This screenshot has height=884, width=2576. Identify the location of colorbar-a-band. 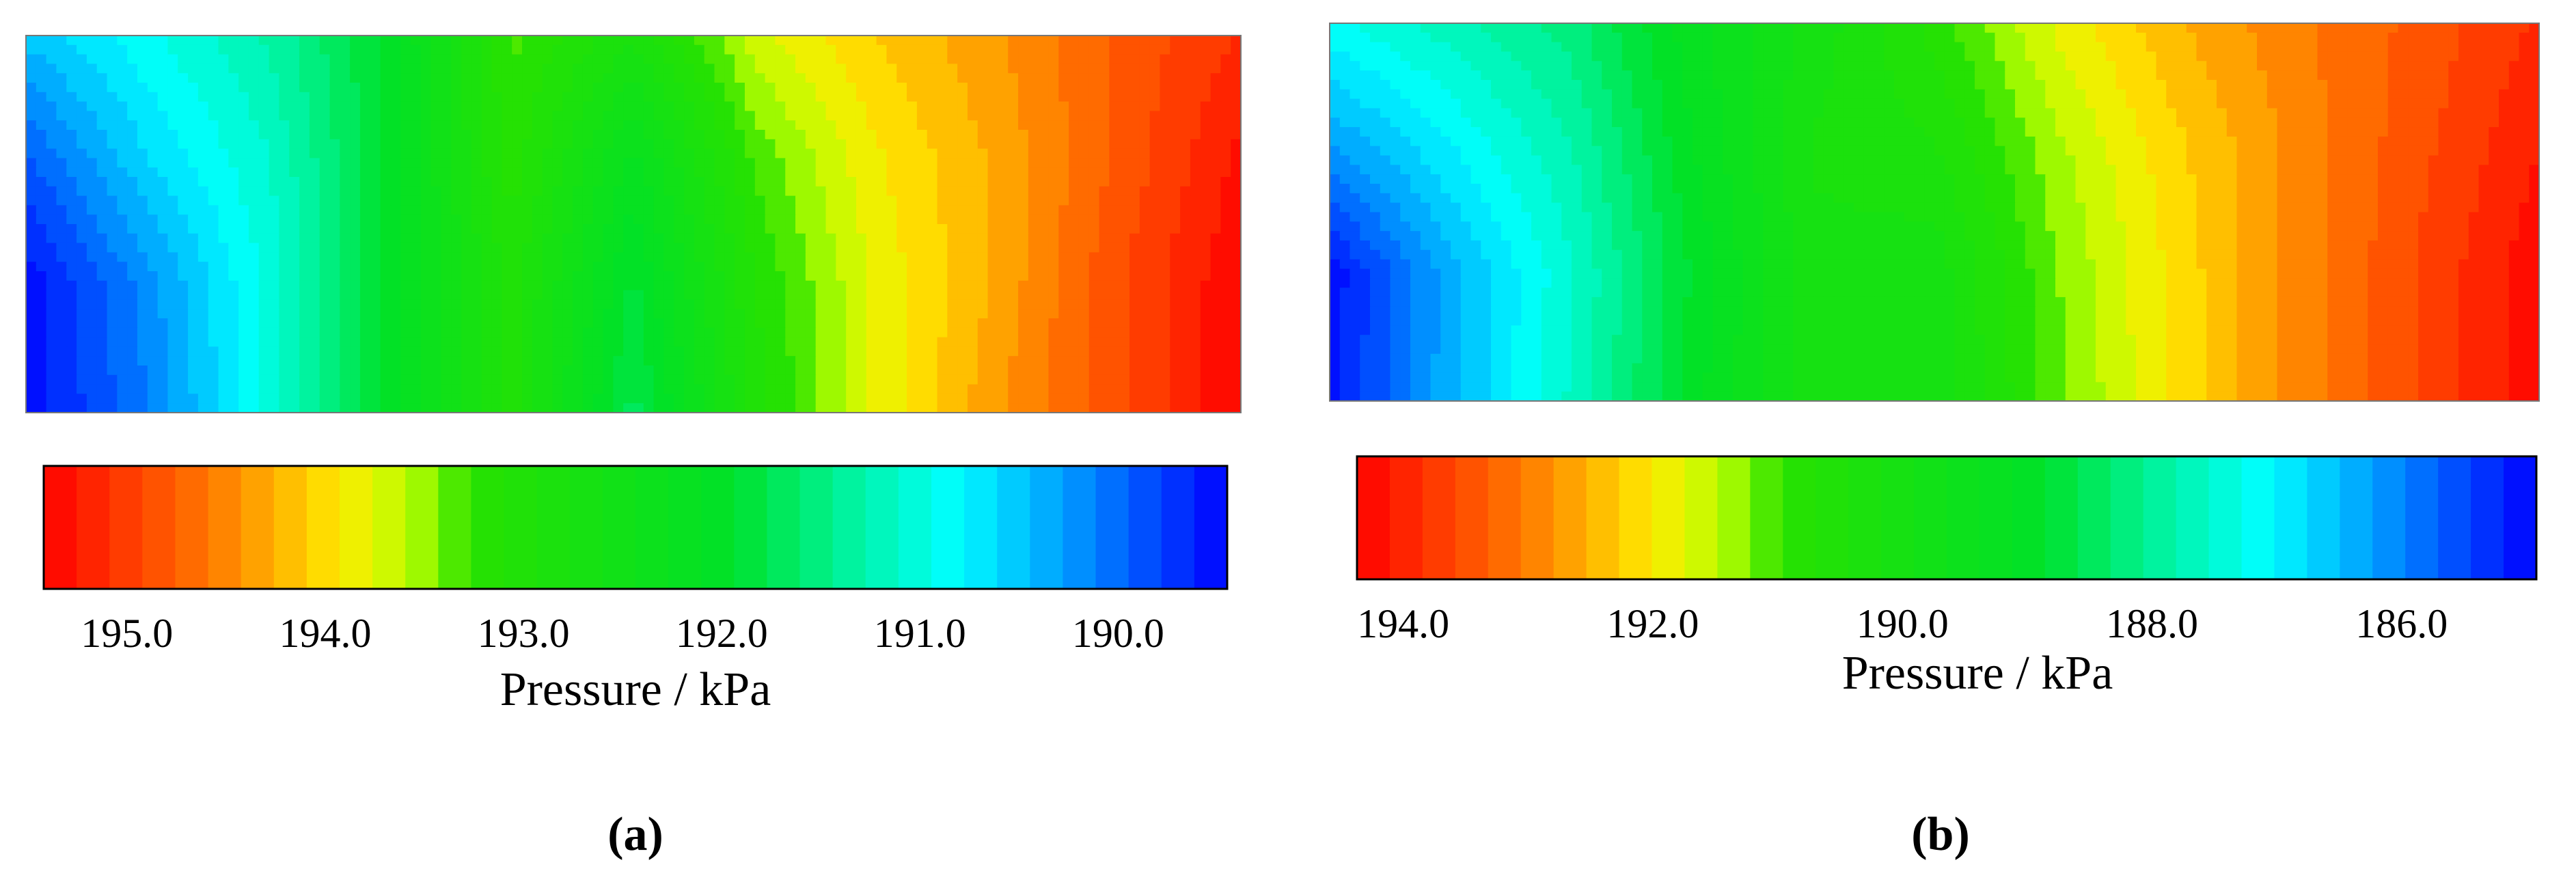
(488, 527).